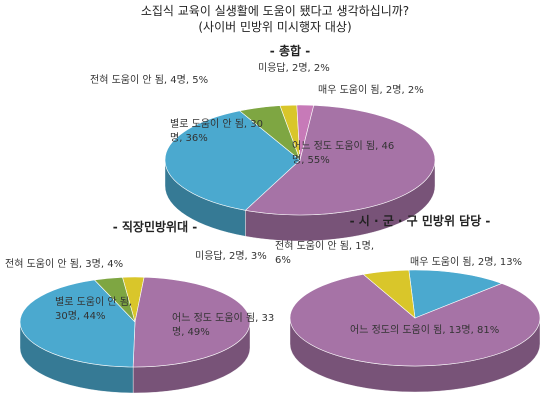 The height and width of the screenshot is (400, 550). I want to click on data-label: 미응답, 2명, 2%, so click(294, 68).